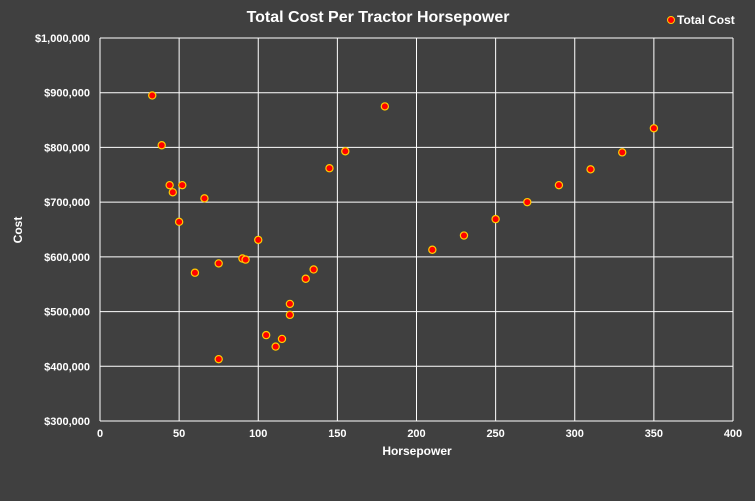 Image resolution: width=755 pixels, height=501 pixels. Describe the element at coordinates (67, 313) in the screenshot. I see `y-tick-label: $500,000` at that location.